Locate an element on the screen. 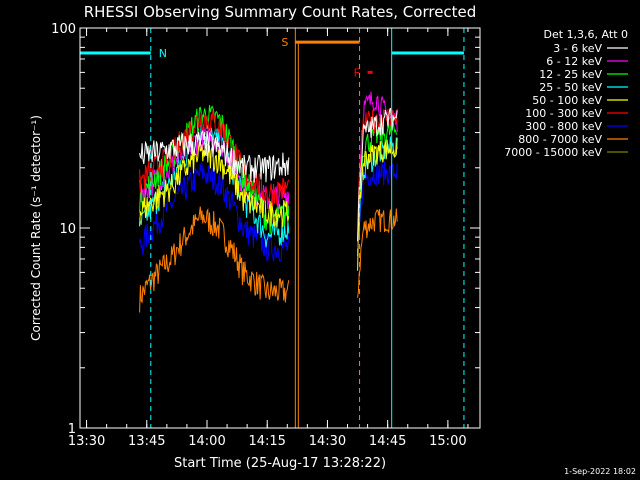 This screenshot has width=640, height=480. series-3-6-kev-line is located at coordinates (214, 156).